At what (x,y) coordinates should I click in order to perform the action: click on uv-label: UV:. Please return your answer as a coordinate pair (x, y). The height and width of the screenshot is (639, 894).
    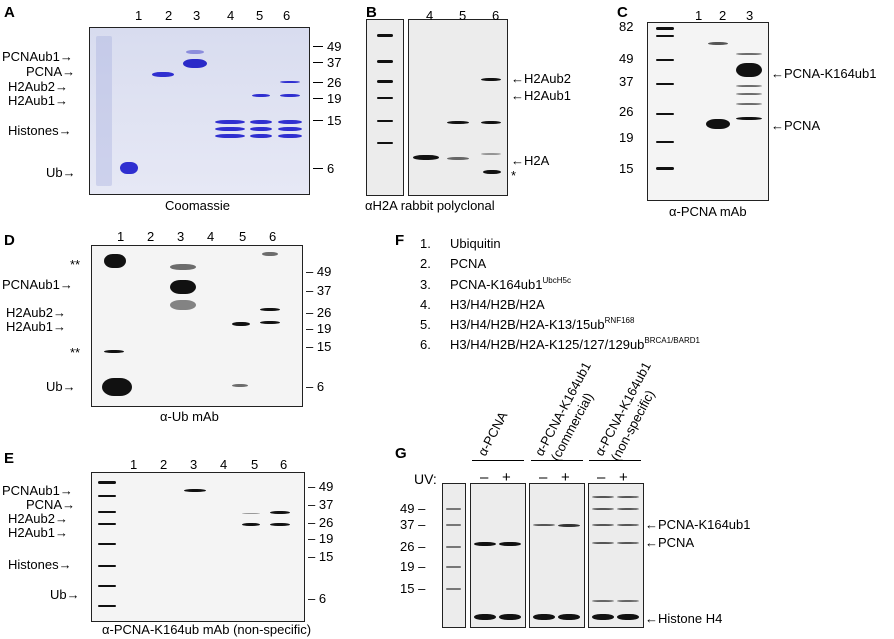
    Looking at the image, I should click on (425, 479).